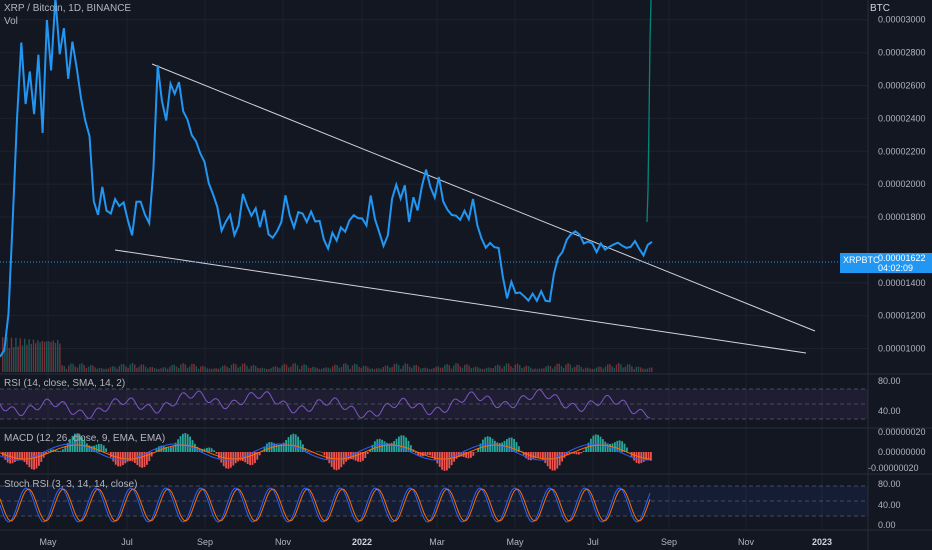 The height and width of the screenshot is (550, 932). Describe the element at coordinates (435, 542) in the screenshot. I see `time-axis: May Jul Sep Nov 2022 Mar May Jul Sep Nov 2023` at that location.